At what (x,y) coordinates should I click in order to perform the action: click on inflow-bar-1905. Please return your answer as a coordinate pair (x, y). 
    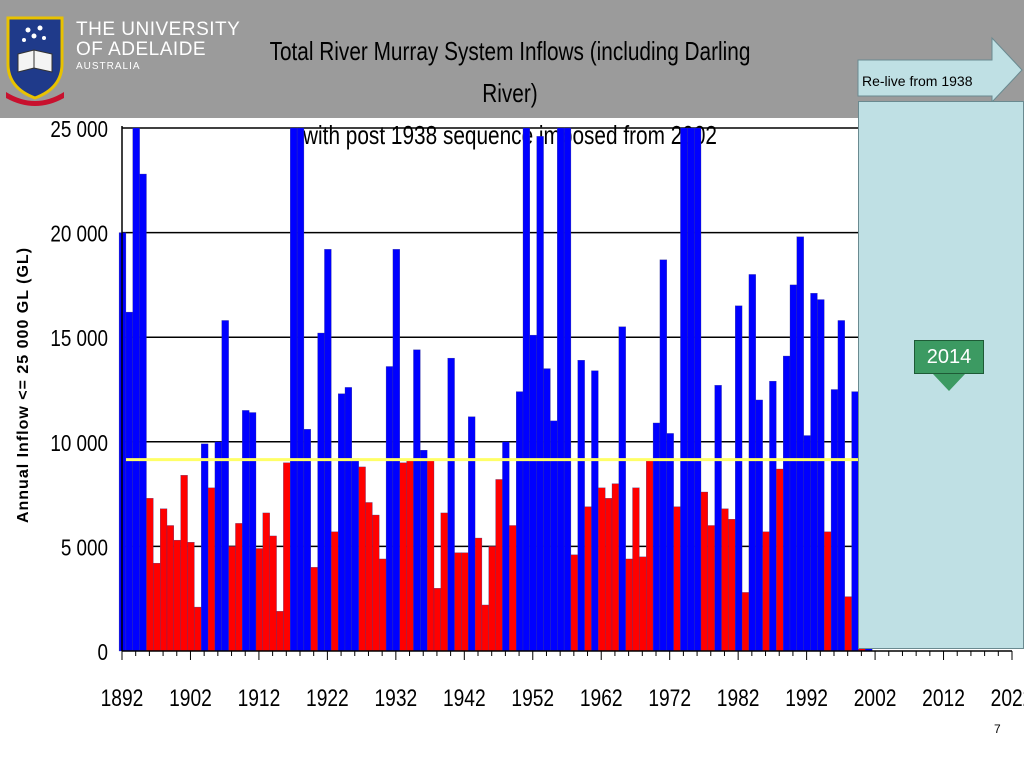
    Looking at the image, I should click on (211, 569).